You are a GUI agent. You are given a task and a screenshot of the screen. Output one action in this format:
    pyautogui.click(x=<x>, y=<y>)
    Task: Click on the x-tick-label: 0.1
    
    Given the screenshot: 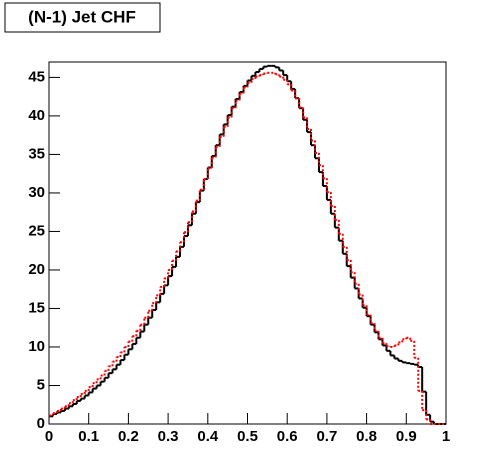 What is the action you would take?
    pyautogui.click(x=88, y=436)
    